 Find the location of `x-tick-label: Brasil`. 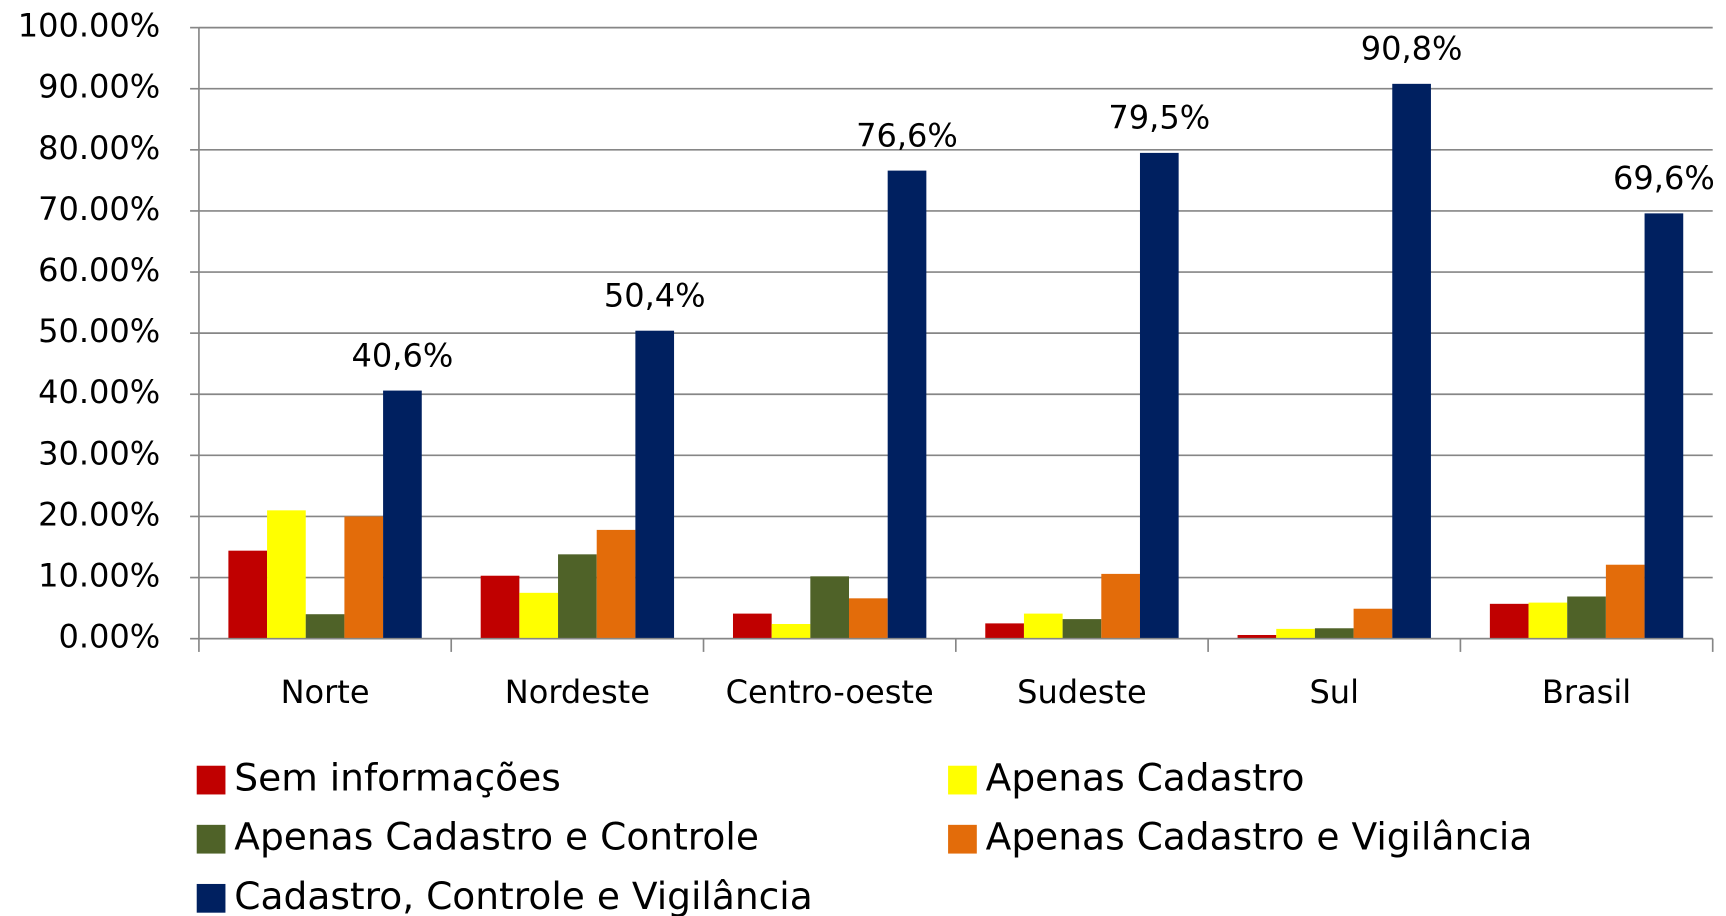

x-tick-label: Brasil is located at coordinates (1586, 692).